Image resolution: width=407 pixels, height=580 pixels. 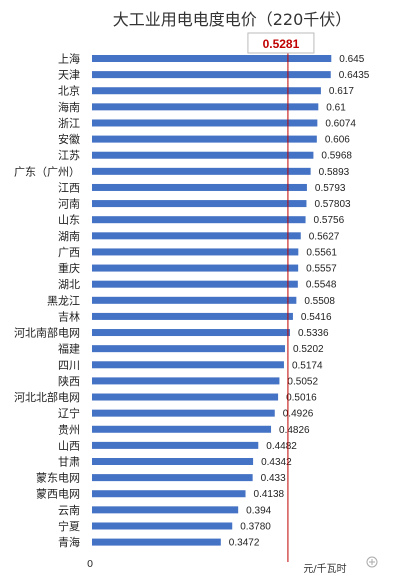 I want to click on value-label: 0.433, so click(x=273, y=478).